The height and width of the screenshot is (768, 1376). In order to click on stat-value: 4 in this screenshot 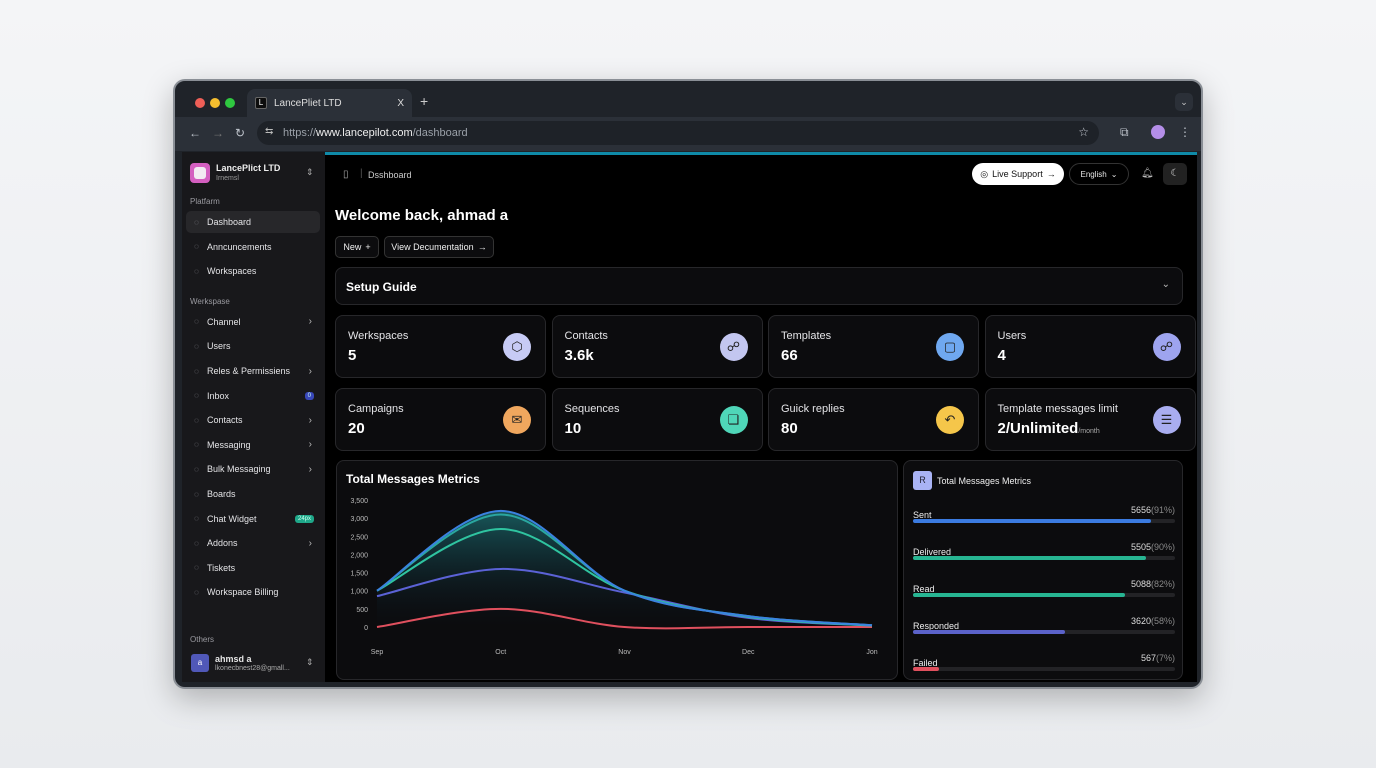, I will do `click(1001, 355)`.